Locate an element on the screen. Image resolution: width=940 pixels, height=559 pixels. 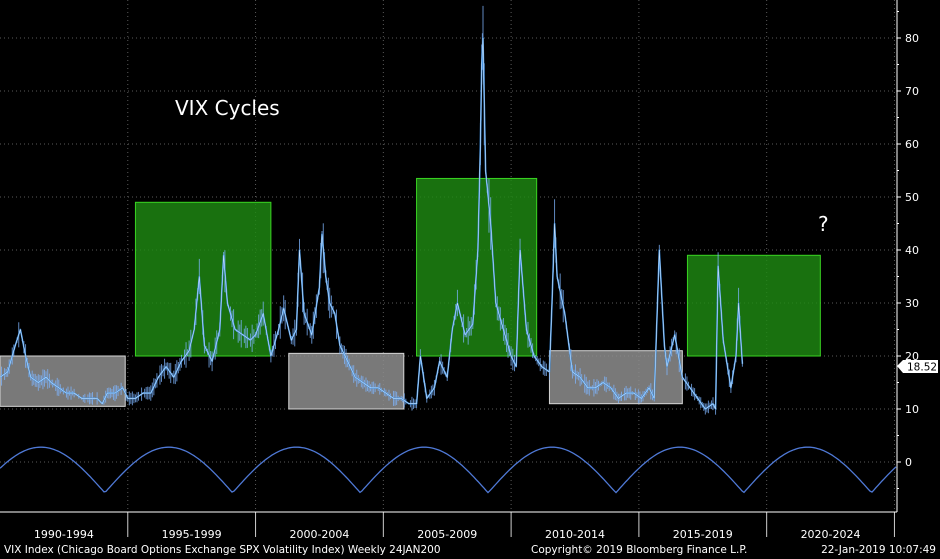
y-tick-label: 30 is located at coordinates (912, 303).